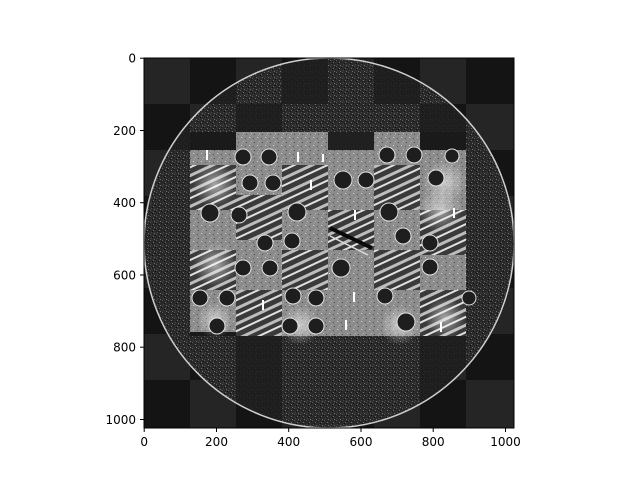  I want to click on y-tick-label: 200, so click(124, 131).